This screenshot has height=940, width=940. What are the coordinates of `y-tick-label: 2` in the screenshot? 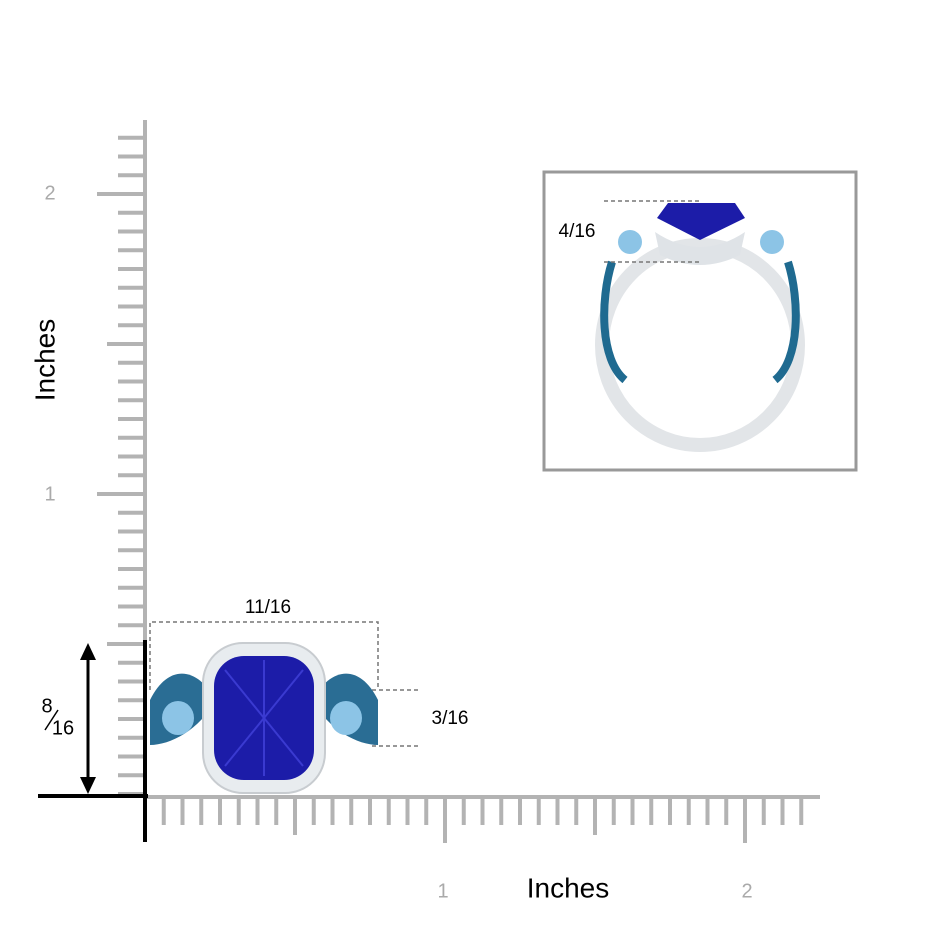 It's located at (49, 193).